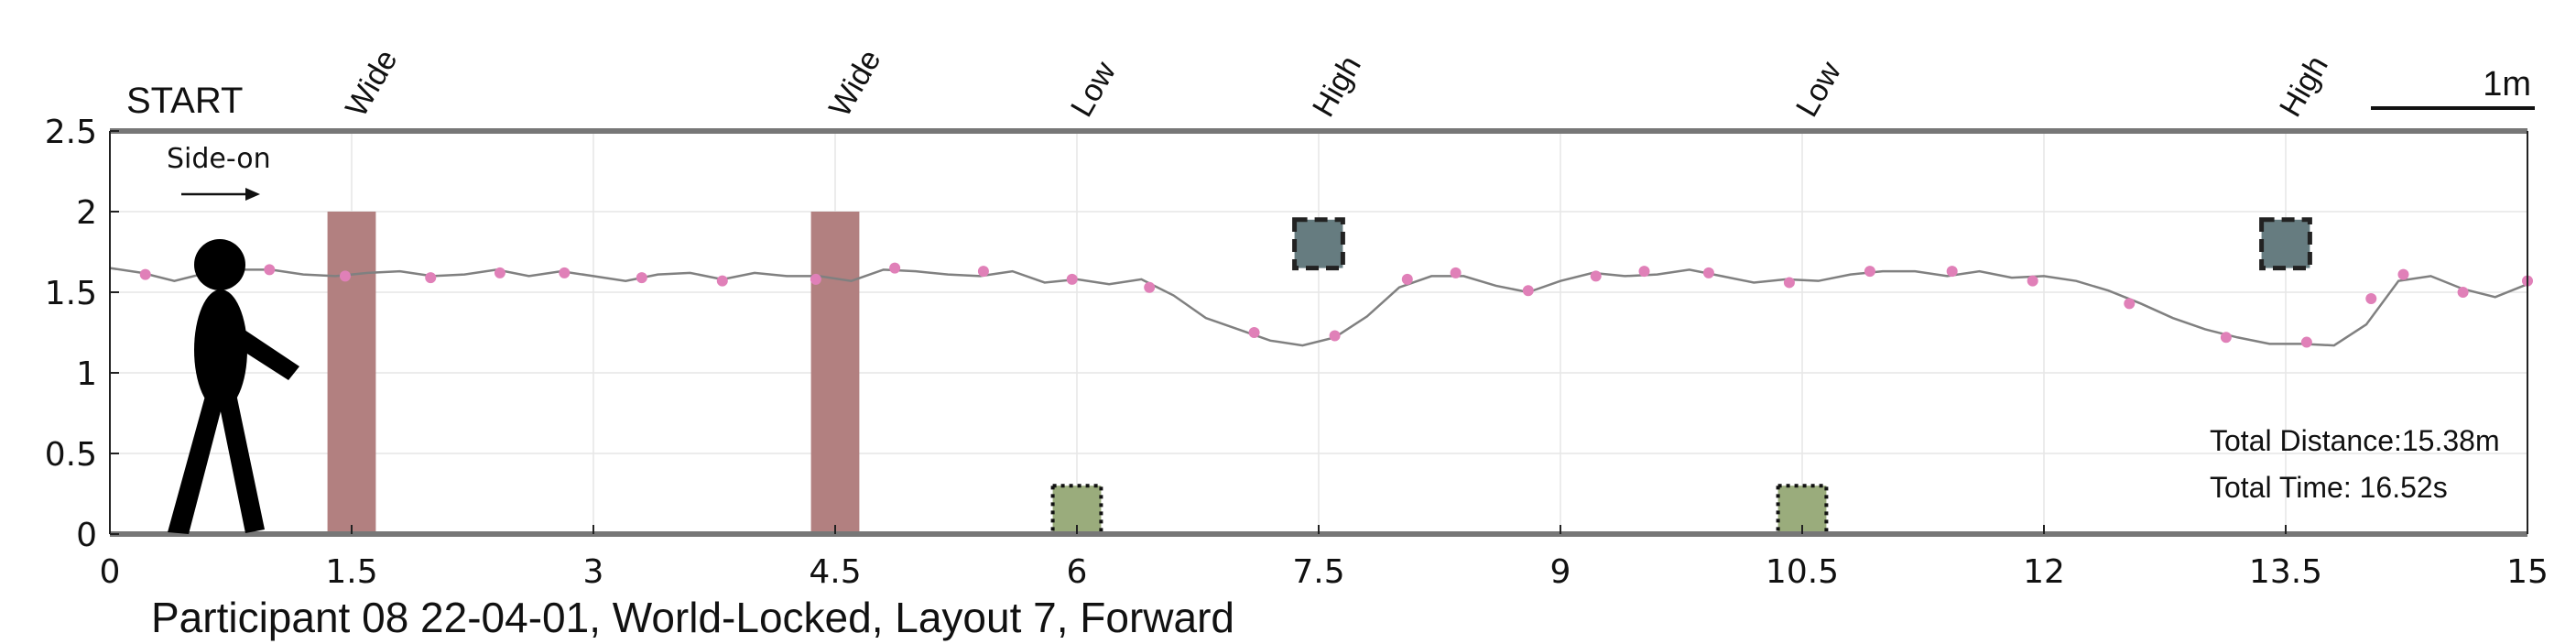 This screenshot has width=2576, height=644. I want to click on total-time-label: Total Time: 16.52s, so click(2329, 488).